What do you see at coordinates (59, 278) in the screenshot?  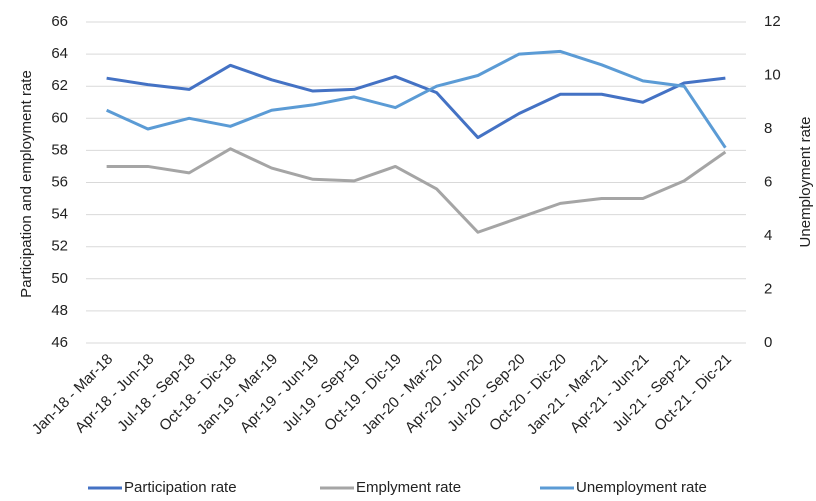 I see `y-tick-label: 50` at bounding box center [59, 278].